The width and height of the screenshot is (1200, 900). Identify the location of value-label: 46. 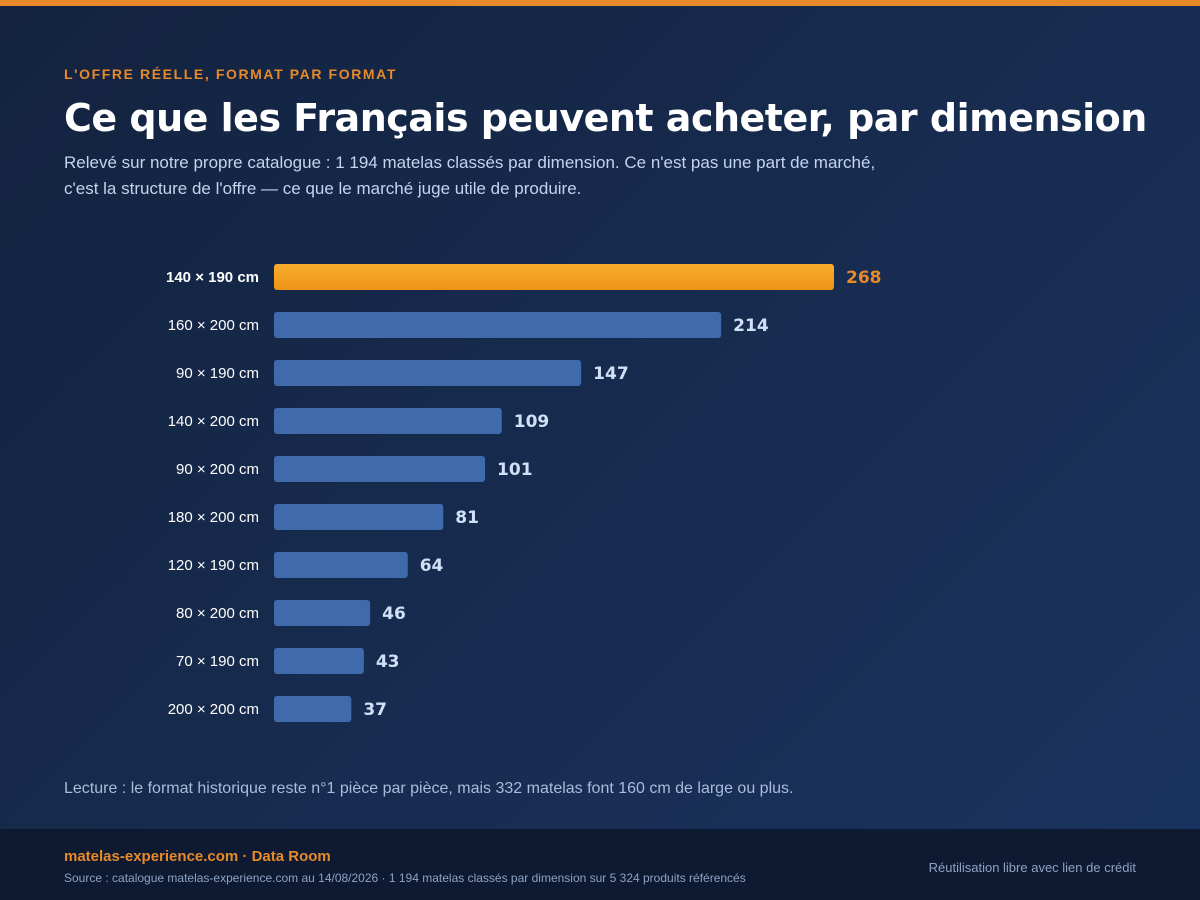
(394, 614).